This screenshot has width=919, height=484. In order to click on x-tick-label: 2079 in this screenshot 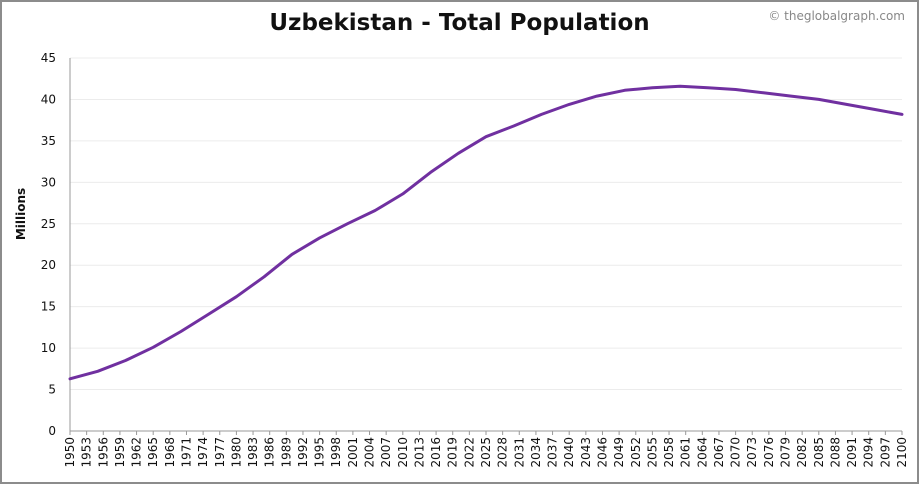, I will do `click(786, 452)`.